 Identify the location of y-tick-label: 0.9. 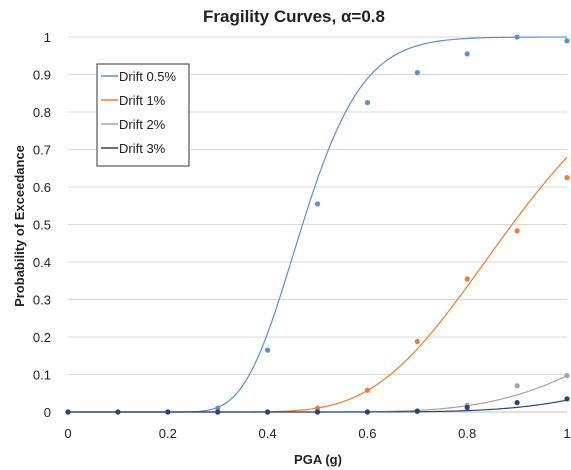
(42, 75).